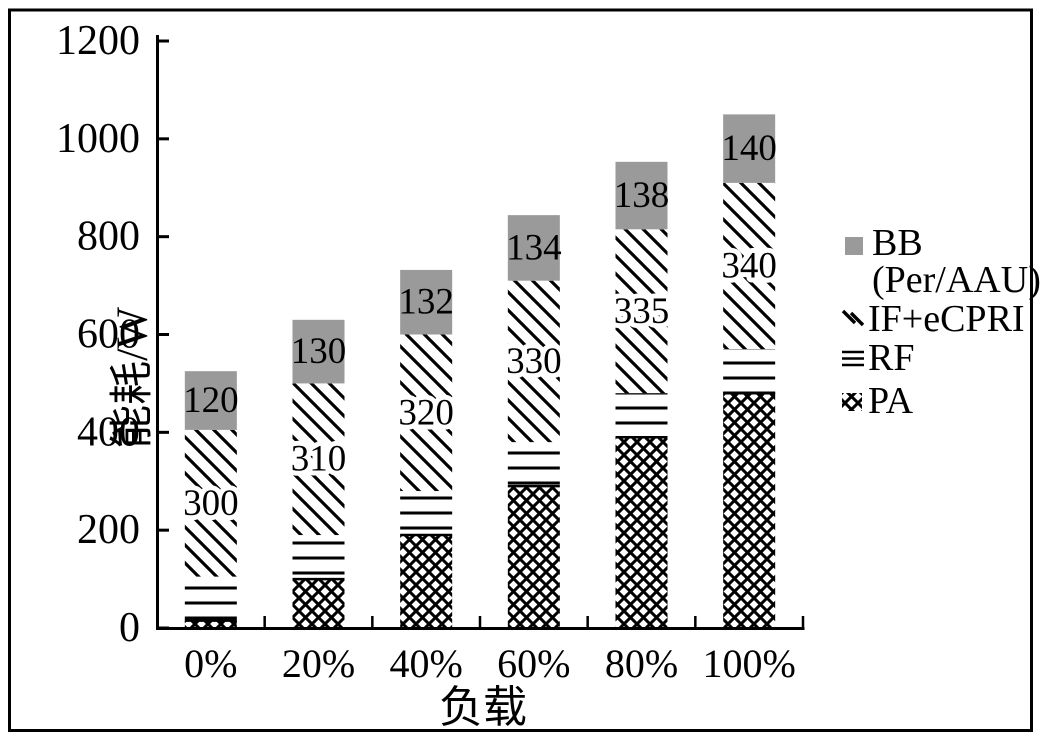  What do you see at coordinates (426, 663) in the screenshot?
I see `x-category-label: 40%` at bounding box center [426, 663].